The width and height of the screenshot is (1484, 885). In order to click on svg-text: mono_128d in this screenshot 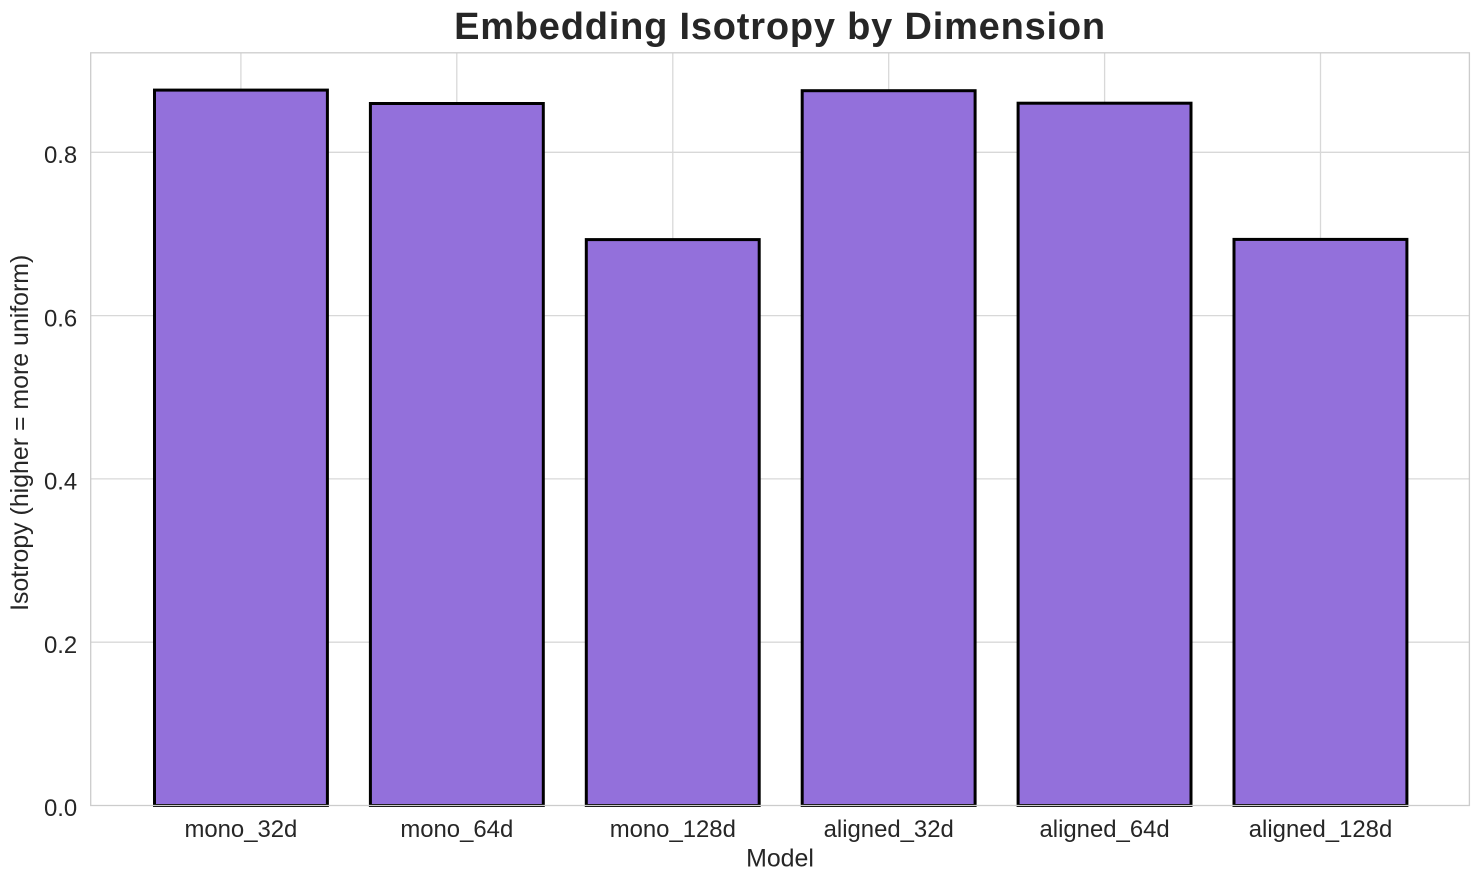, I will do `click(673, 829)`.